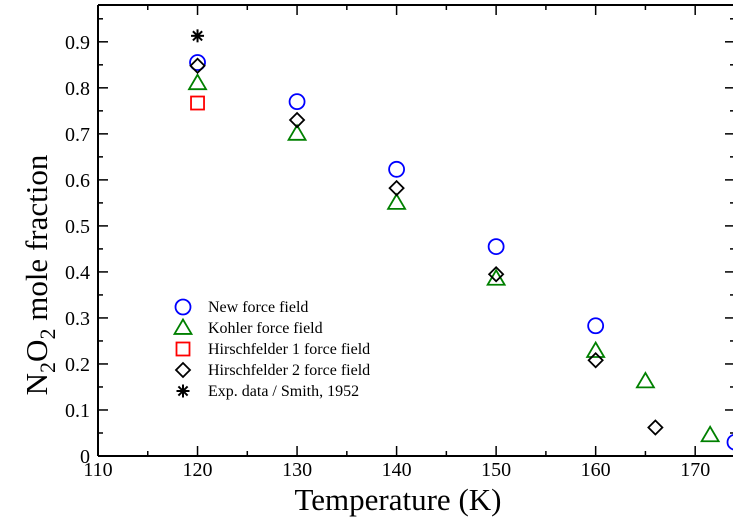 This screenshot has width=733, height=522. I want to click on x-tick-label: 170, so click(695, 470).